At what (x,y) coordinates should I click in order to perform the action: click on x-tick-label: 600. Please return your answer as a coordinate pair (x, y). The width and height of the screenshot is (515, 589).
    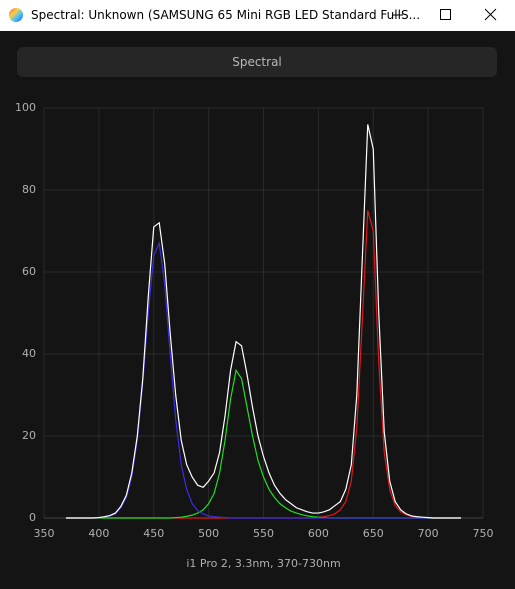
    Looking at the image, I should click on (318, 533).